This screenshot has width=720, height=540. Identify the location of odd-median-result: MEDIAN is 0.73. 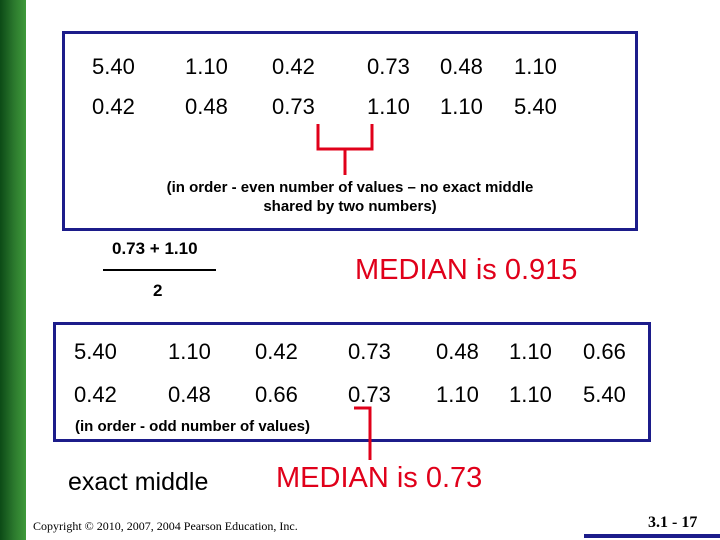
(379, 478).